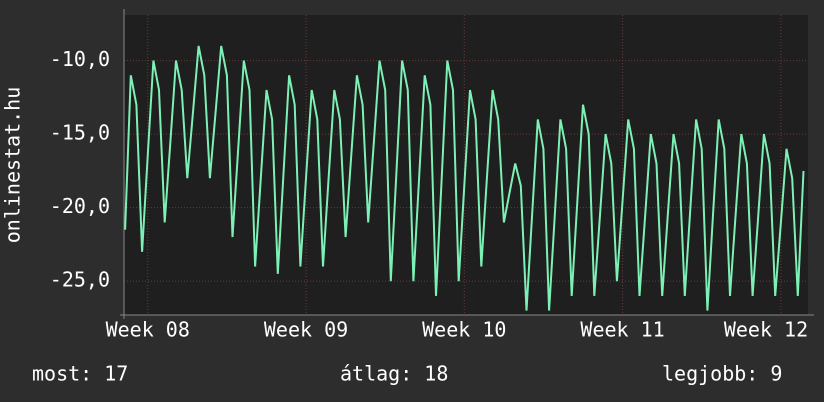 The width and height of the screenshot is (824, 402). What do you see at coordinates (13, 165) in the screenshot?
I see `y-axis-label: onlinestat.hu` at bounding box center [13, 165].